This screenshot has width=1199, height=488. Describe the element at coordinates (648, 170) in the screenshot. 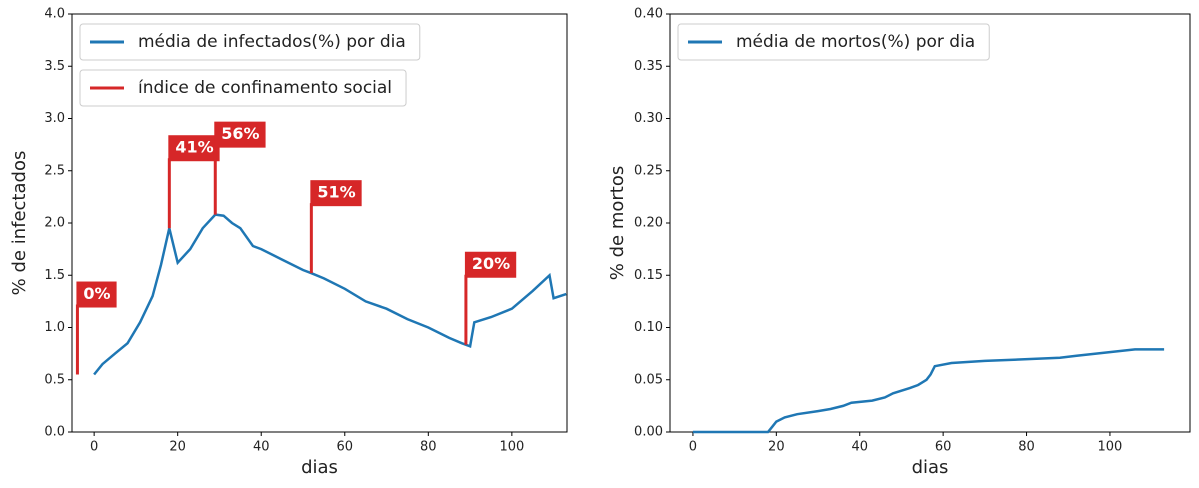

I see `y-tick-label: 0.25` at that location.